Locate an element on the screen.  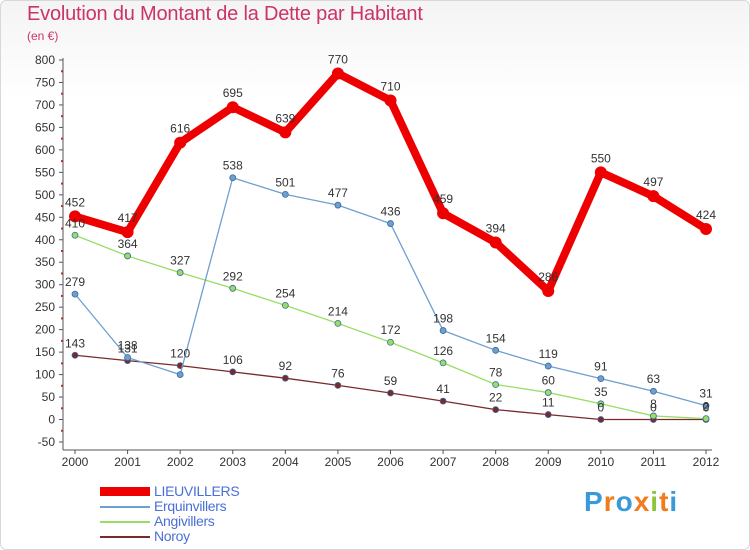
data-label: 394 is located at coordinates (496, 228).